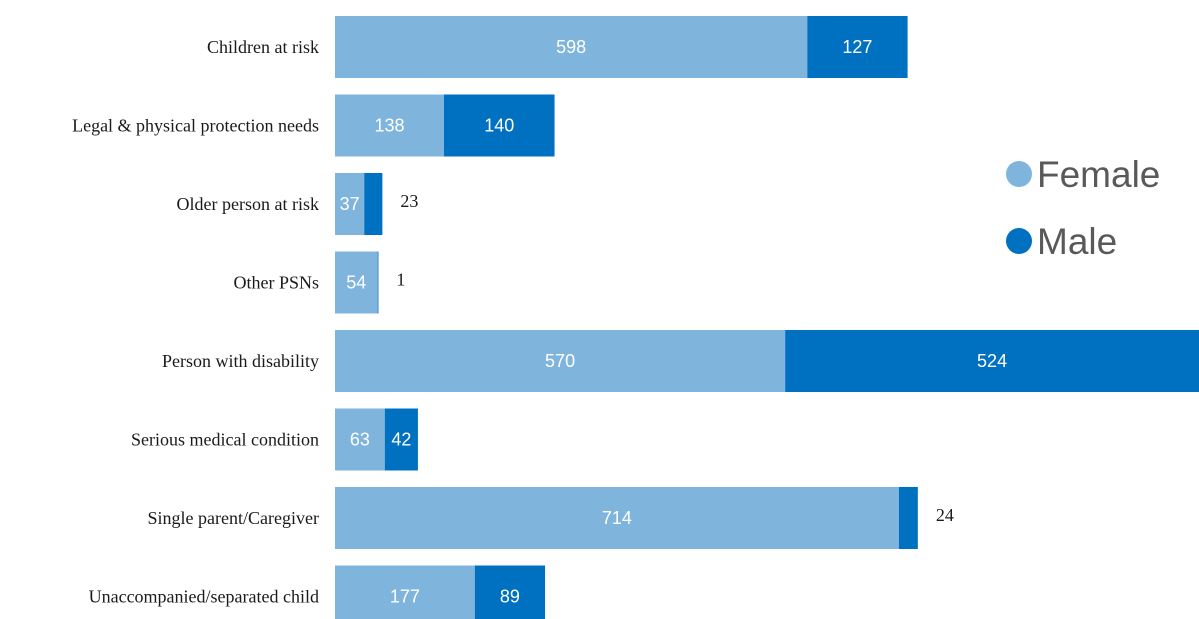 This screenshot has width=1199, height=619. I want to click on bar-male-serious-medical-condition, so click(401, 439).